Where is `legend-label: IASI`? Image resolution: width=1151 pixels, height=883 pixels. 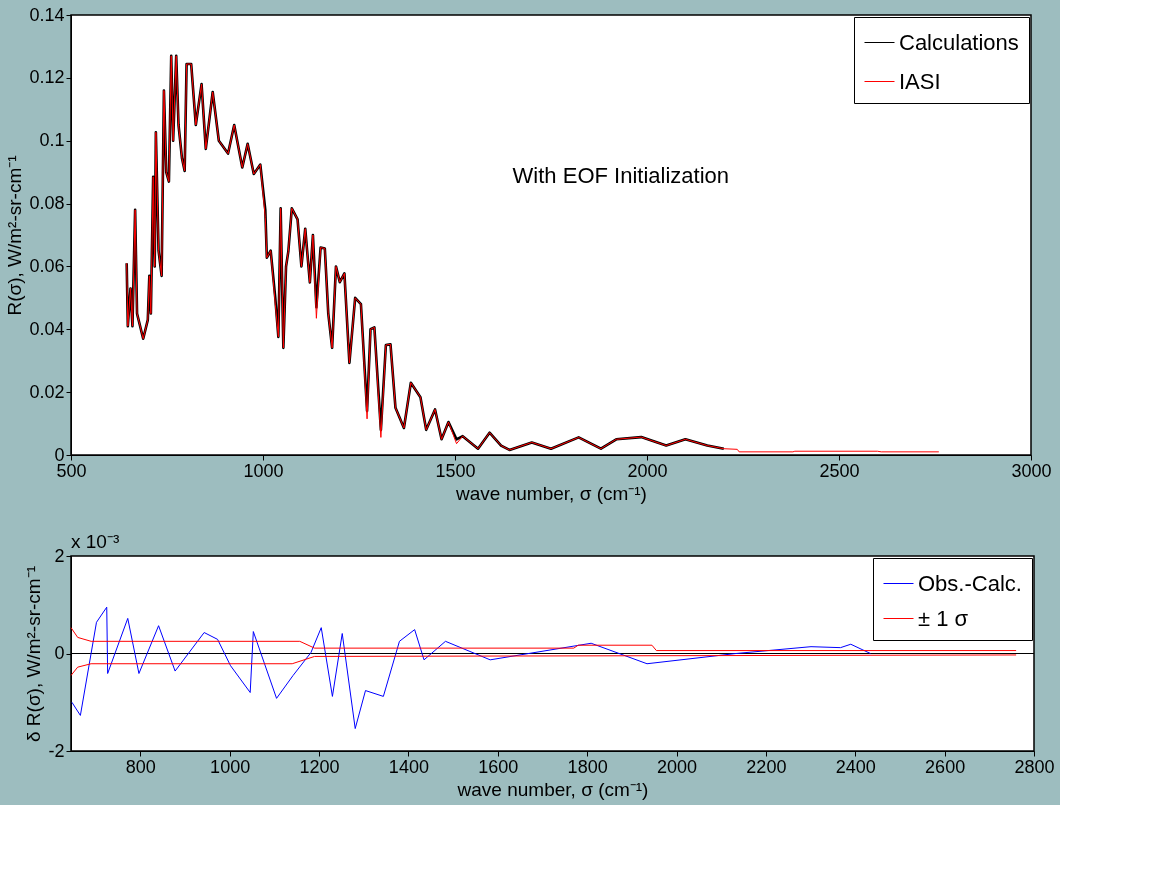 legend-label: IASI is located at coordinates (920, 81).